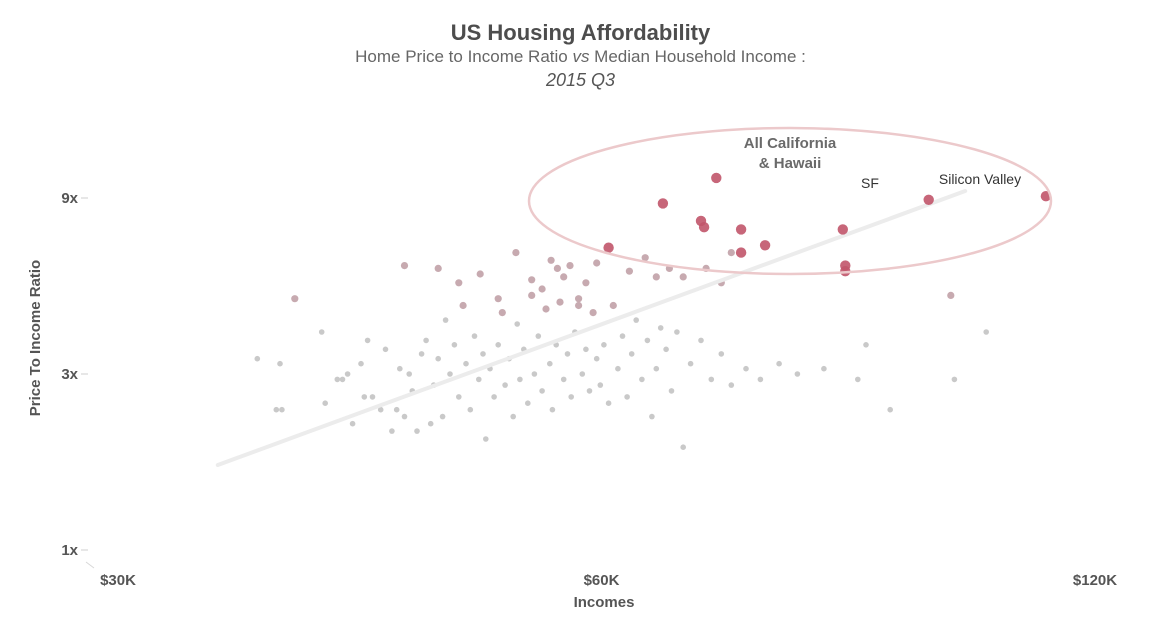  What do you see at coordinates (928, 199) in the screenshot?
I see `data-point-sf` at bounding box center [928, 199].